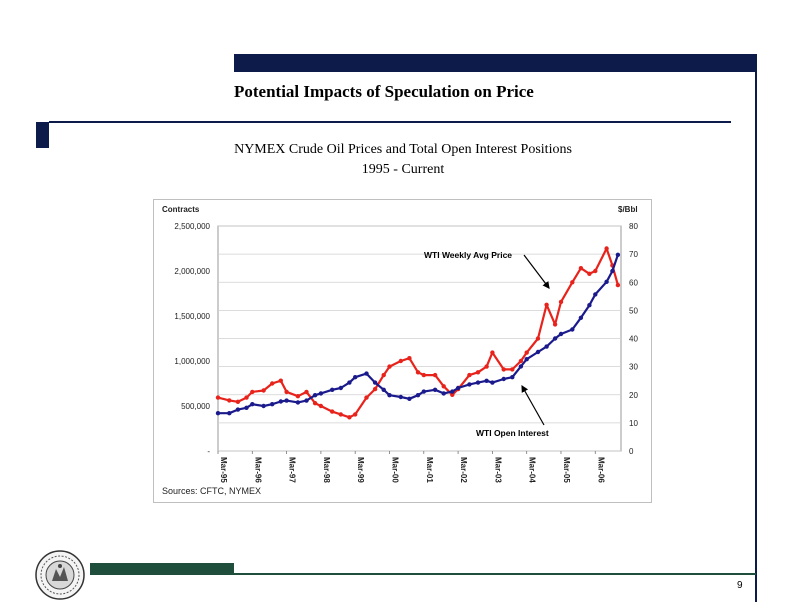 This screenshot has width=792, height=612. Describe the element at coordinates (740, 585) in the screenshot. I see `page-number: 9` at that location.